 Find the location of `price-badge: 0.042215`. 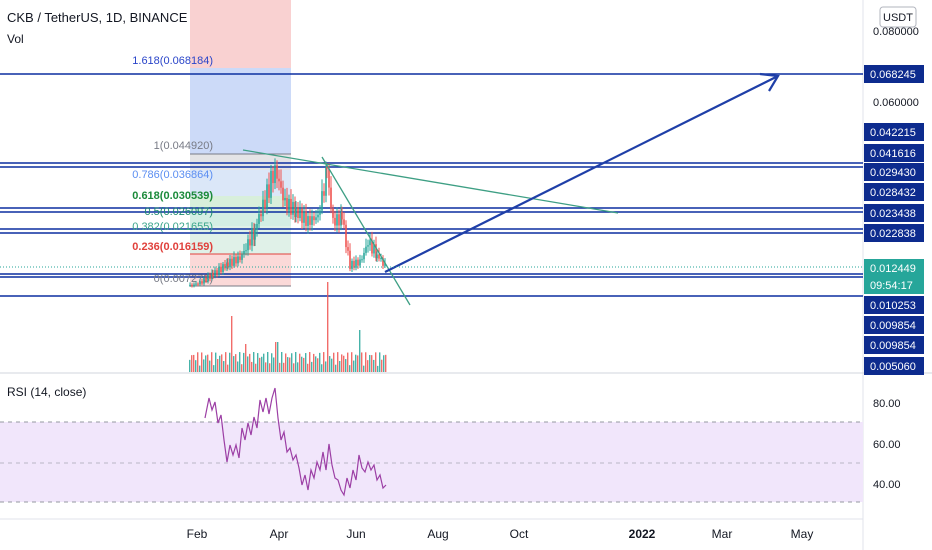

price-badge: 0.042215 is located at coordinates (894, 132).